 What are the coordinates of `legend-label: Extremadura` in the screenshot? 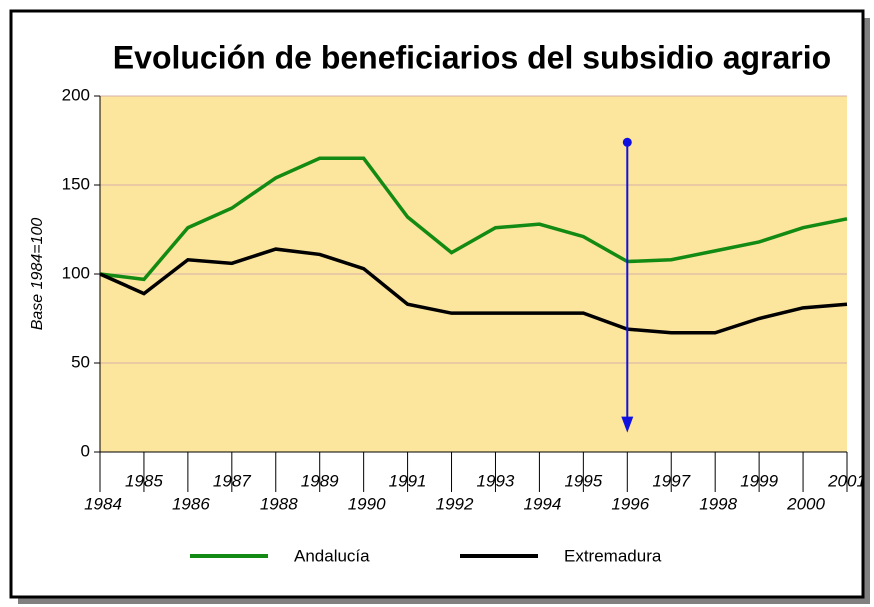 It's located at (613, 555).